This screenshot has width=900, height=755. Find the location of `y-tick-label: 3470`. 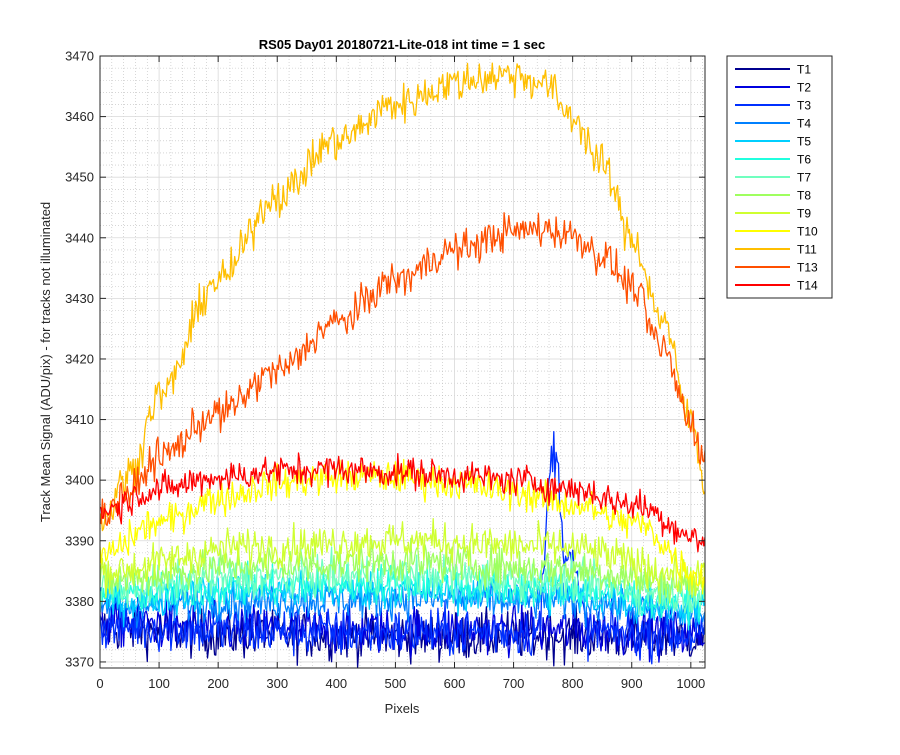

y-tick-label: 3470 is located at coordinates (79, 56).